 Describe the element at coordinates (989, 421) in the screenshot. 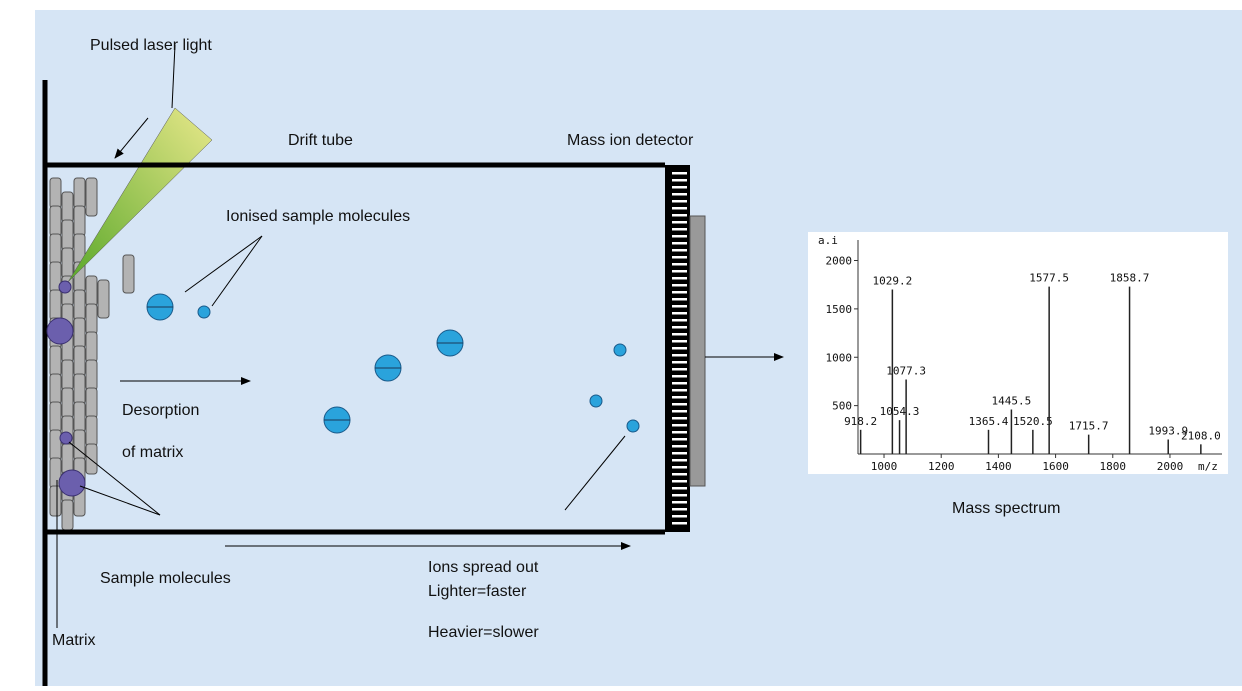

I see `peak-label: 1365.4` at that location.